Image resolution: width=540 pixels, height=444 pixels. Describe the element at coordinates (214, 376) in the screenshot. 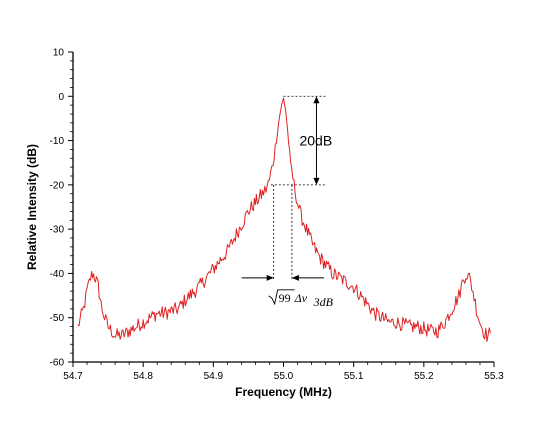

I see `x-tick-label: 54.9` at that location.